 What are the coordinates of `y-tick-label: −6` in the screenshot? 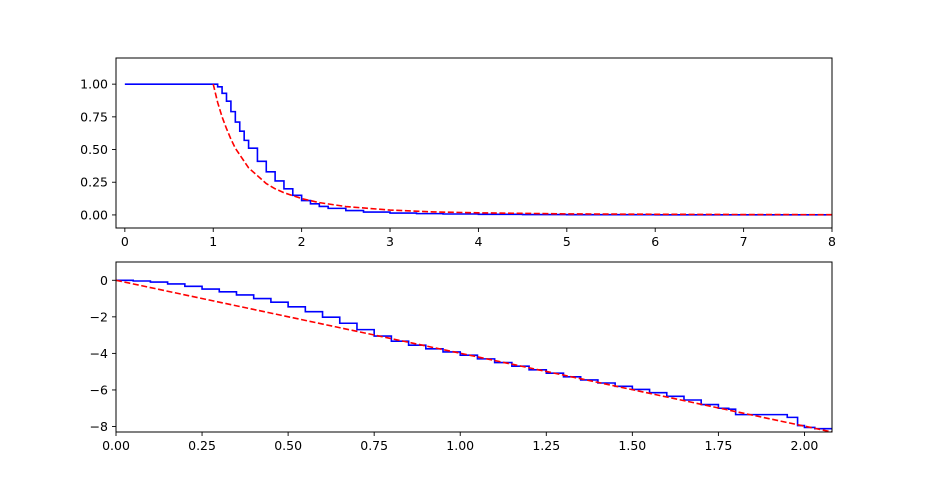 It's located at (99, 389).